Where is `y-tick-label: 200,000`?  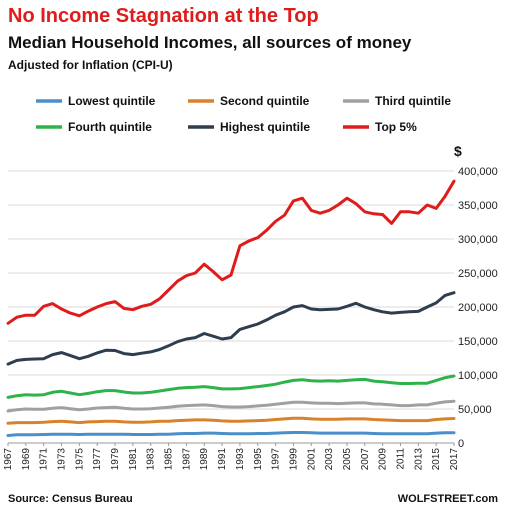
y-tick-label: 200,000 is located at coordinates (478, 308).